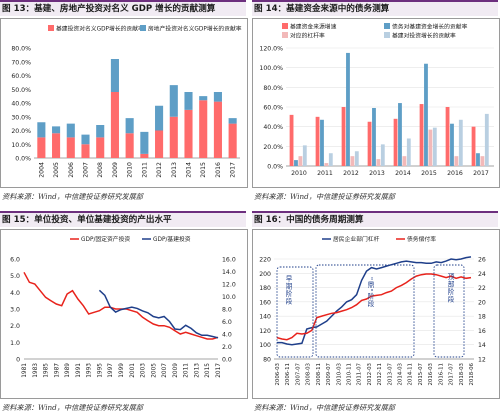  I want to click on x-tick-label: 2008, so click(100, 170).